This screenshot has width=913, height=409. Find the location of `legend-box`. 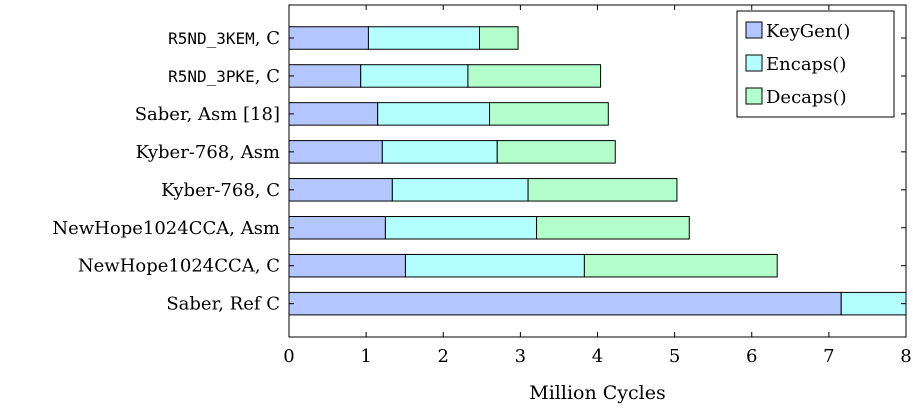

legend-box is located at coordinates (815, 64).